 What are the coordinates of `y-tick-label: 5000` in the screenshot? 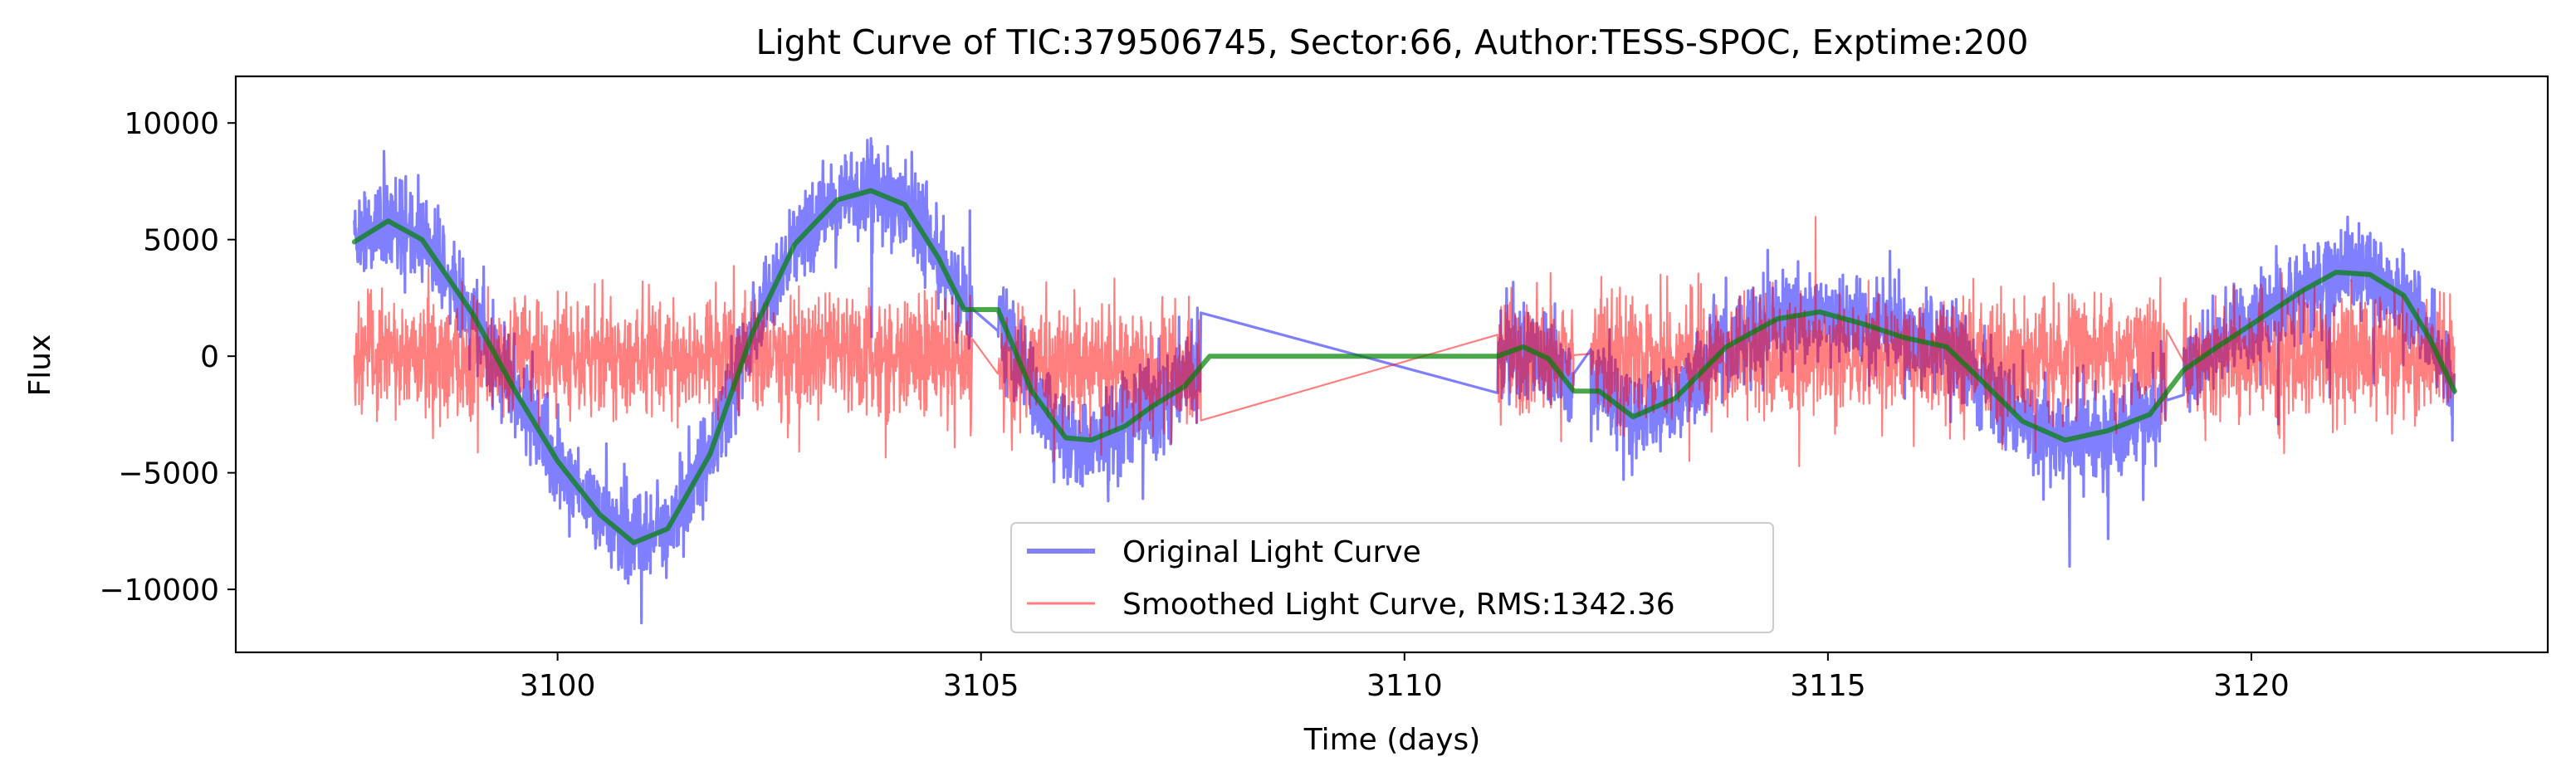 It's located at (181, 241).